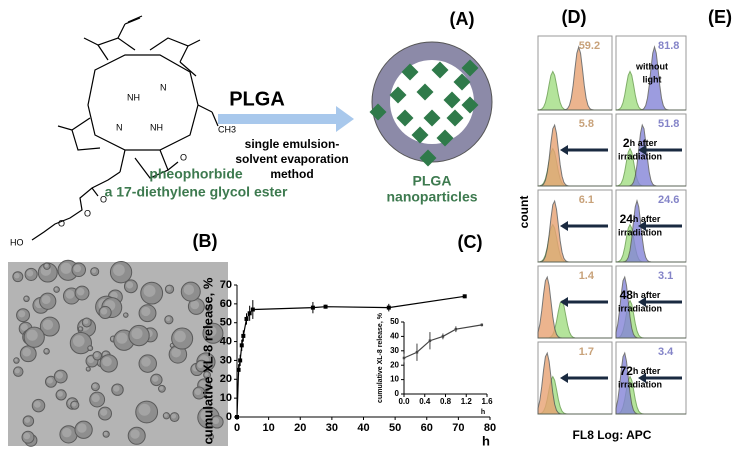 The width and height of the screenshot is (752, 454). What do you see at coordinates (226, 285) in the screenshot?
I see `y-tick-label: 70` at bounding box center [226, 285].